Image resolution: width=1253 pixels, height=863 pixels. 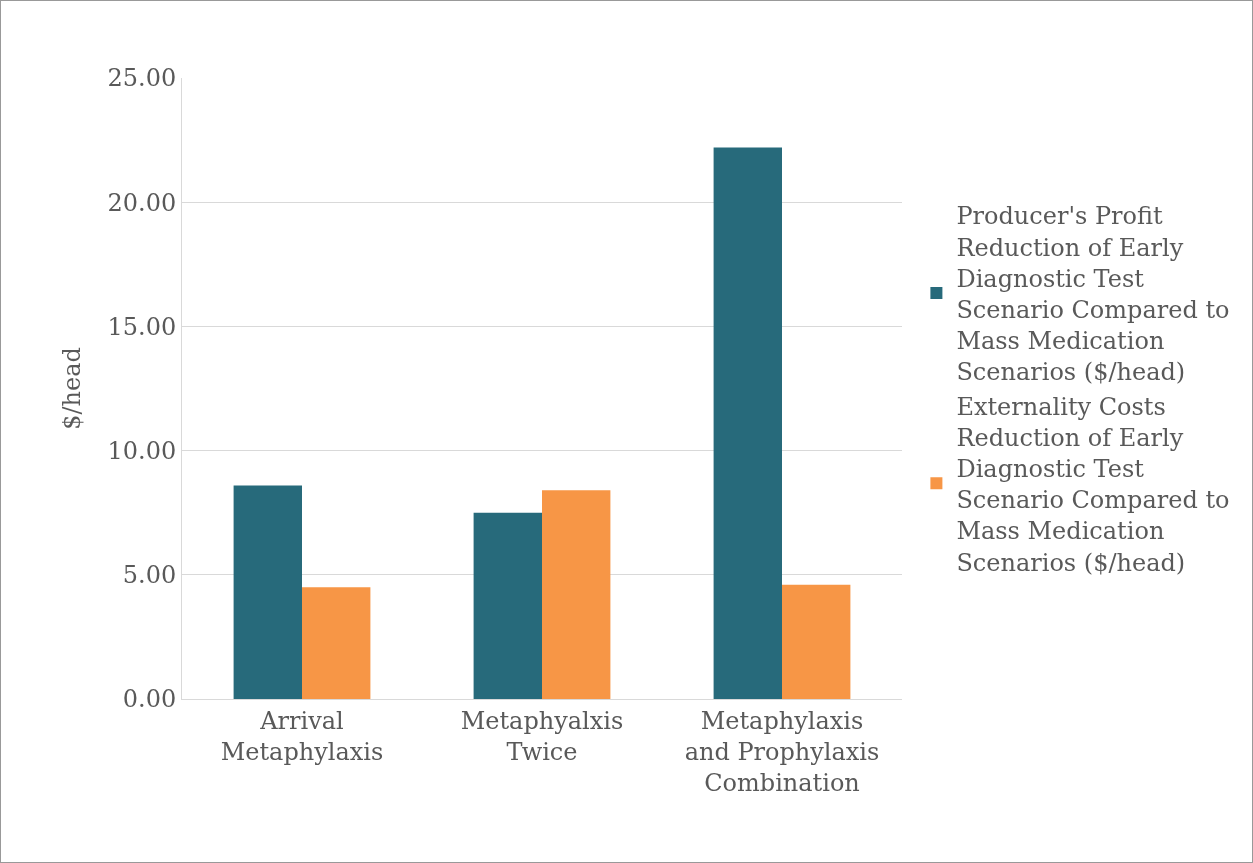 I want to click on y-tick-label: 15.00, so click(x=142, y=326).